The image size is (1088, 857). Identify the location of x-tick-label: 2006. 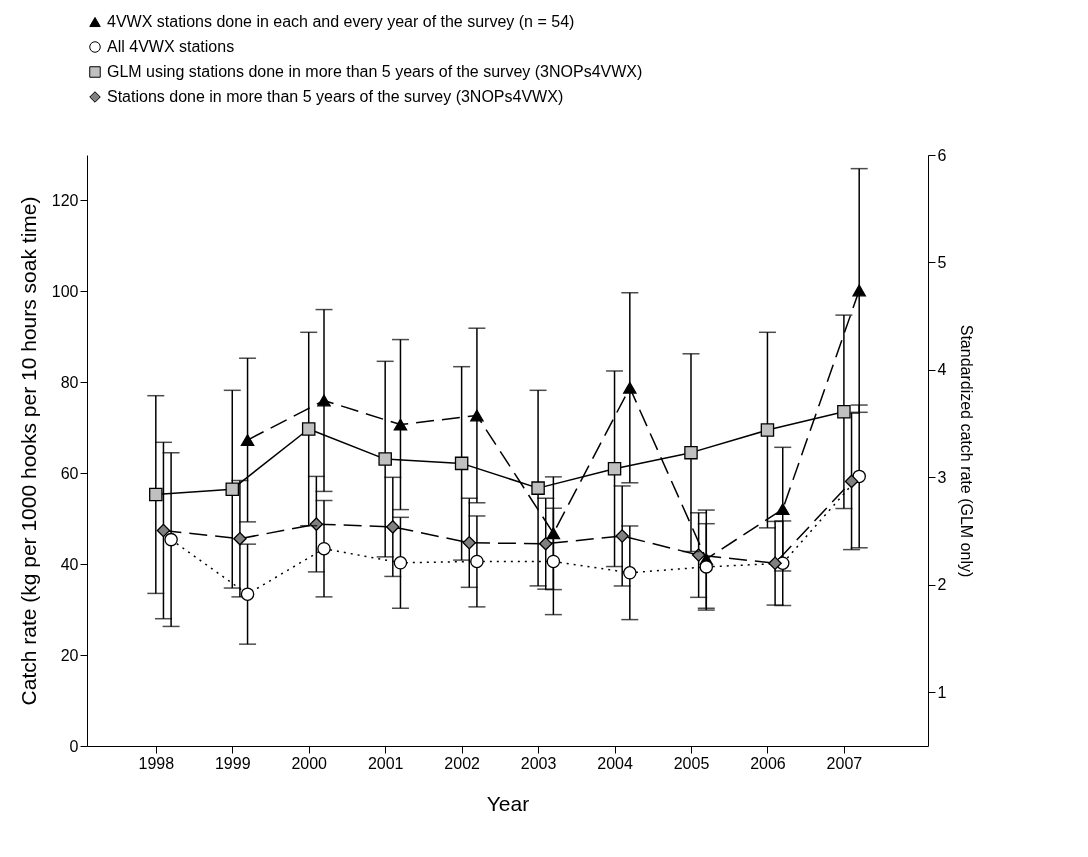
(768, 763).